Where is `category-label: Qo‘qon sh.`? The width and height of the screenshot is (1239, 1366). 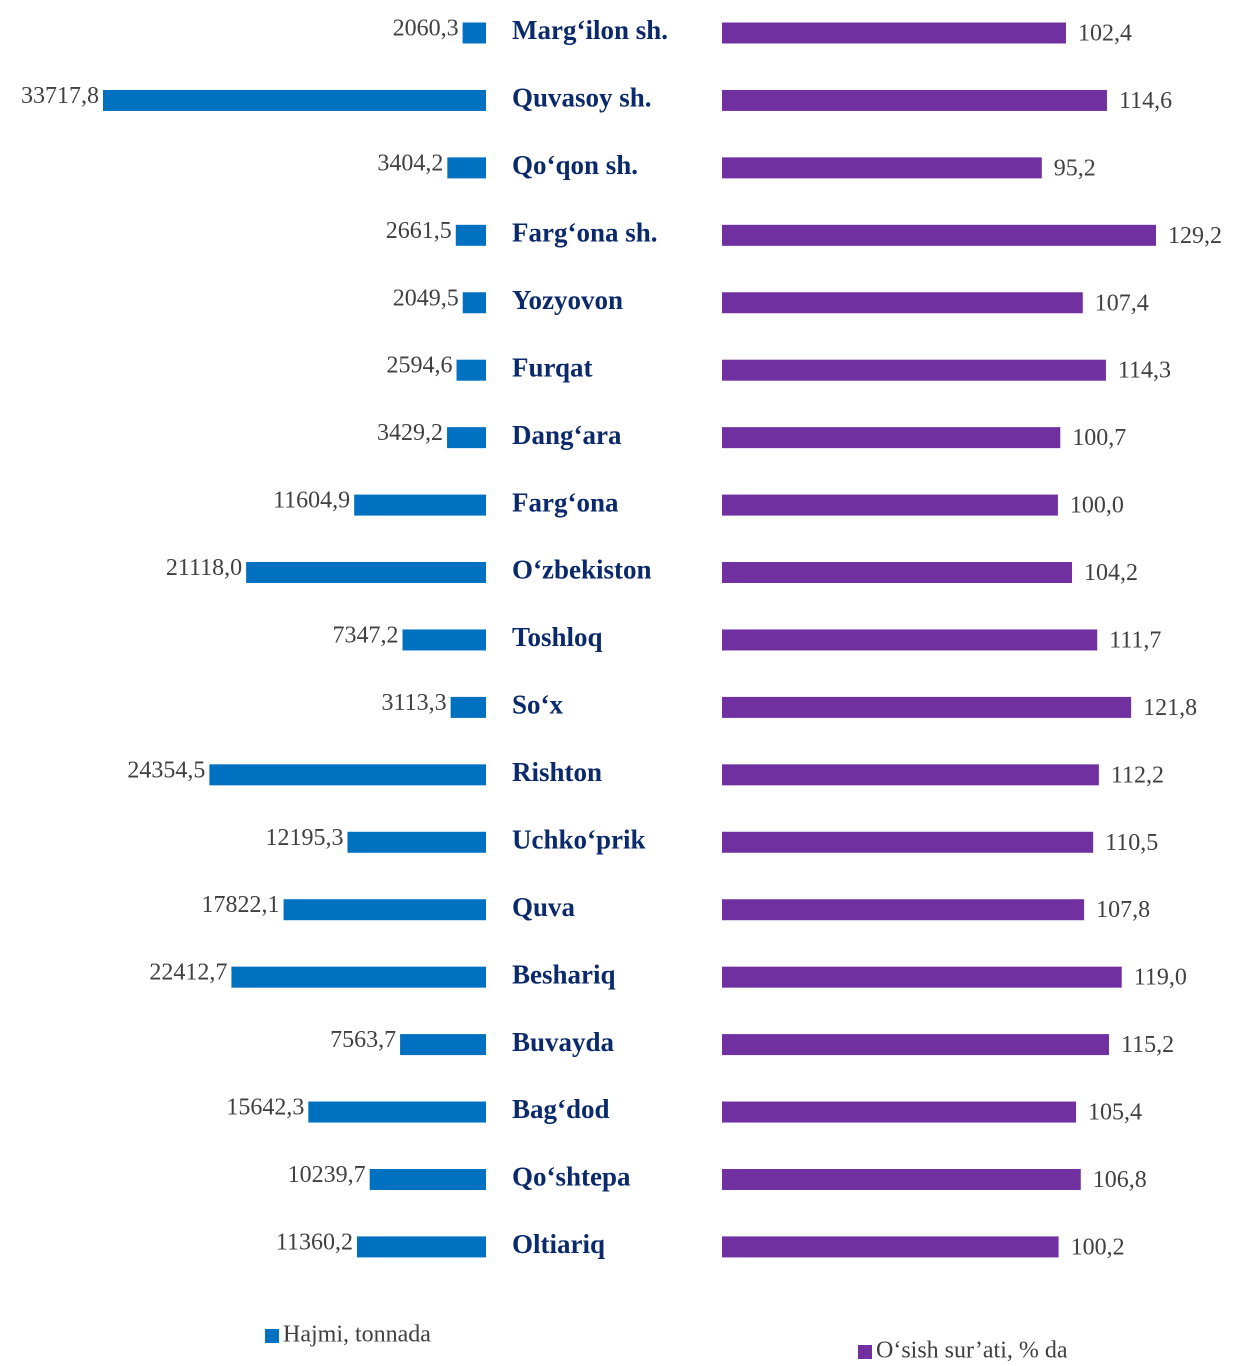 category-label: Qo‘qon sh. is located at coordinates (575, 165).